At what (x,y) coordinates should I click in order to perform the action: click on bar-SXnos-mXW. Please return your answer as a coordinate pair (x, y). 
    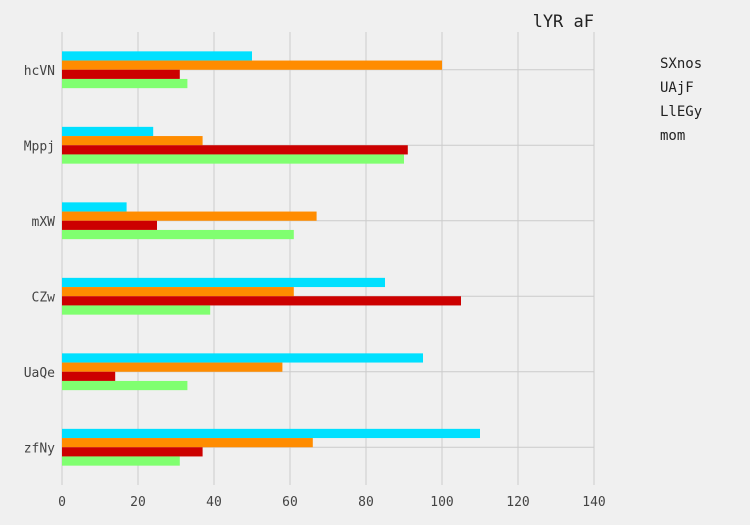
    Looking at the image, I should click on (94, 207).